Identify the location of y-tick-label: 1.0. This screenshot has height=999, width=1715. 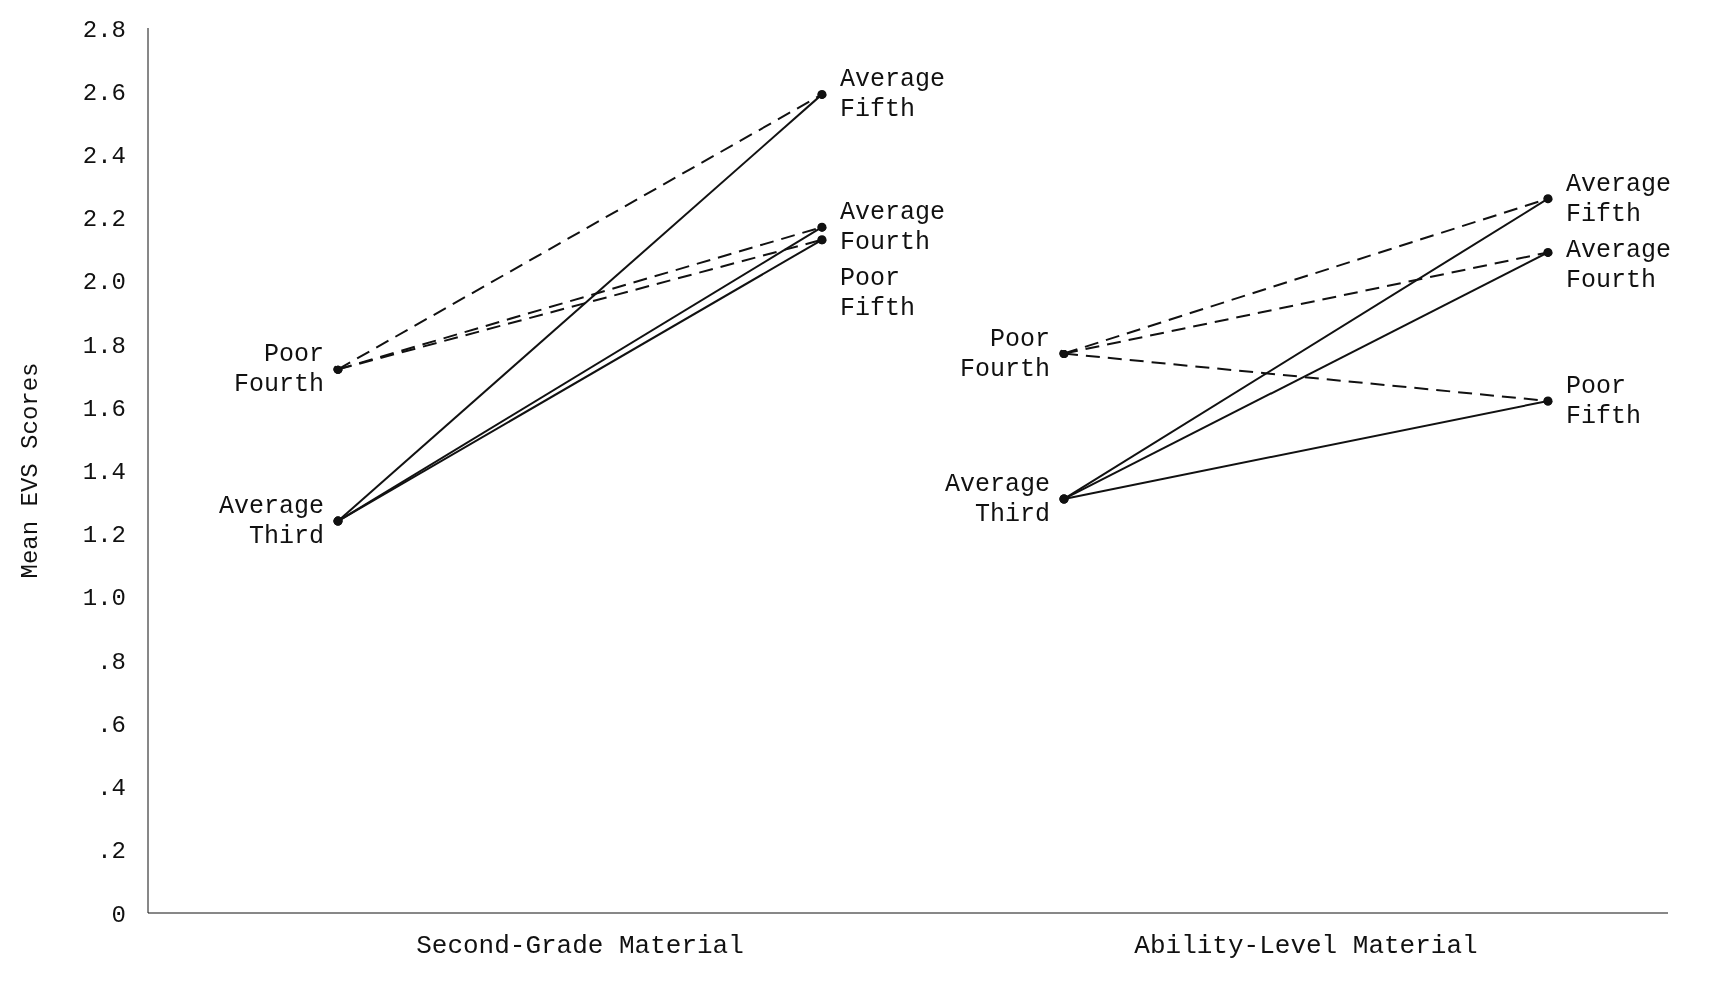
(104, 599).